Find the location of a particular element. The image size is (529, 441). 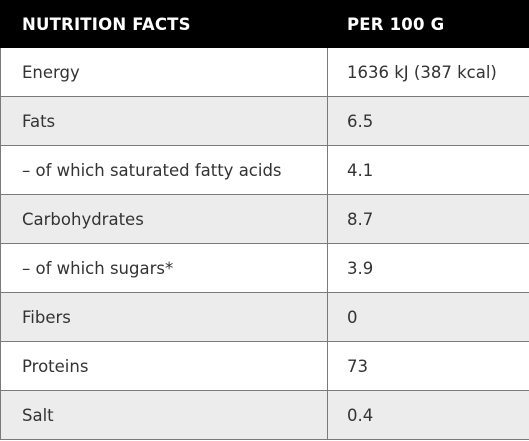

table-row: – of which saturated fatty acids 4.1 is located at coordinates (264, 170).